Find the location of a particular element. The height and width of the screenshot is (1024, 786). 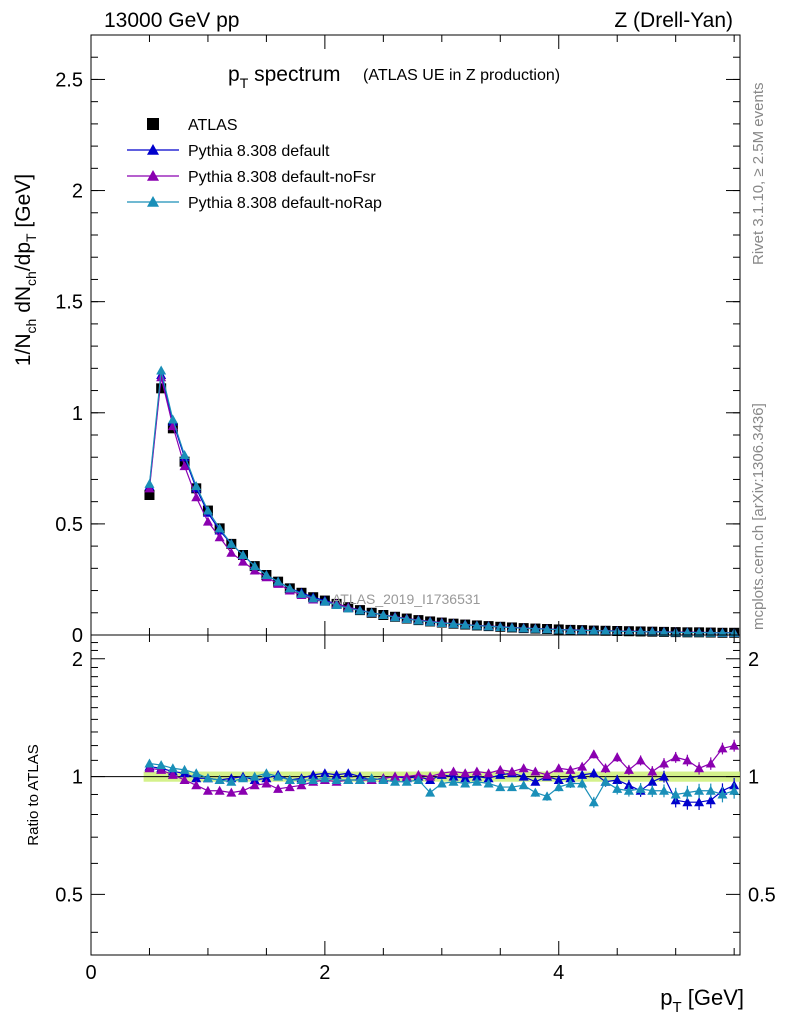

main-y-tick-label: 0 is located at coordinates (77, 636).